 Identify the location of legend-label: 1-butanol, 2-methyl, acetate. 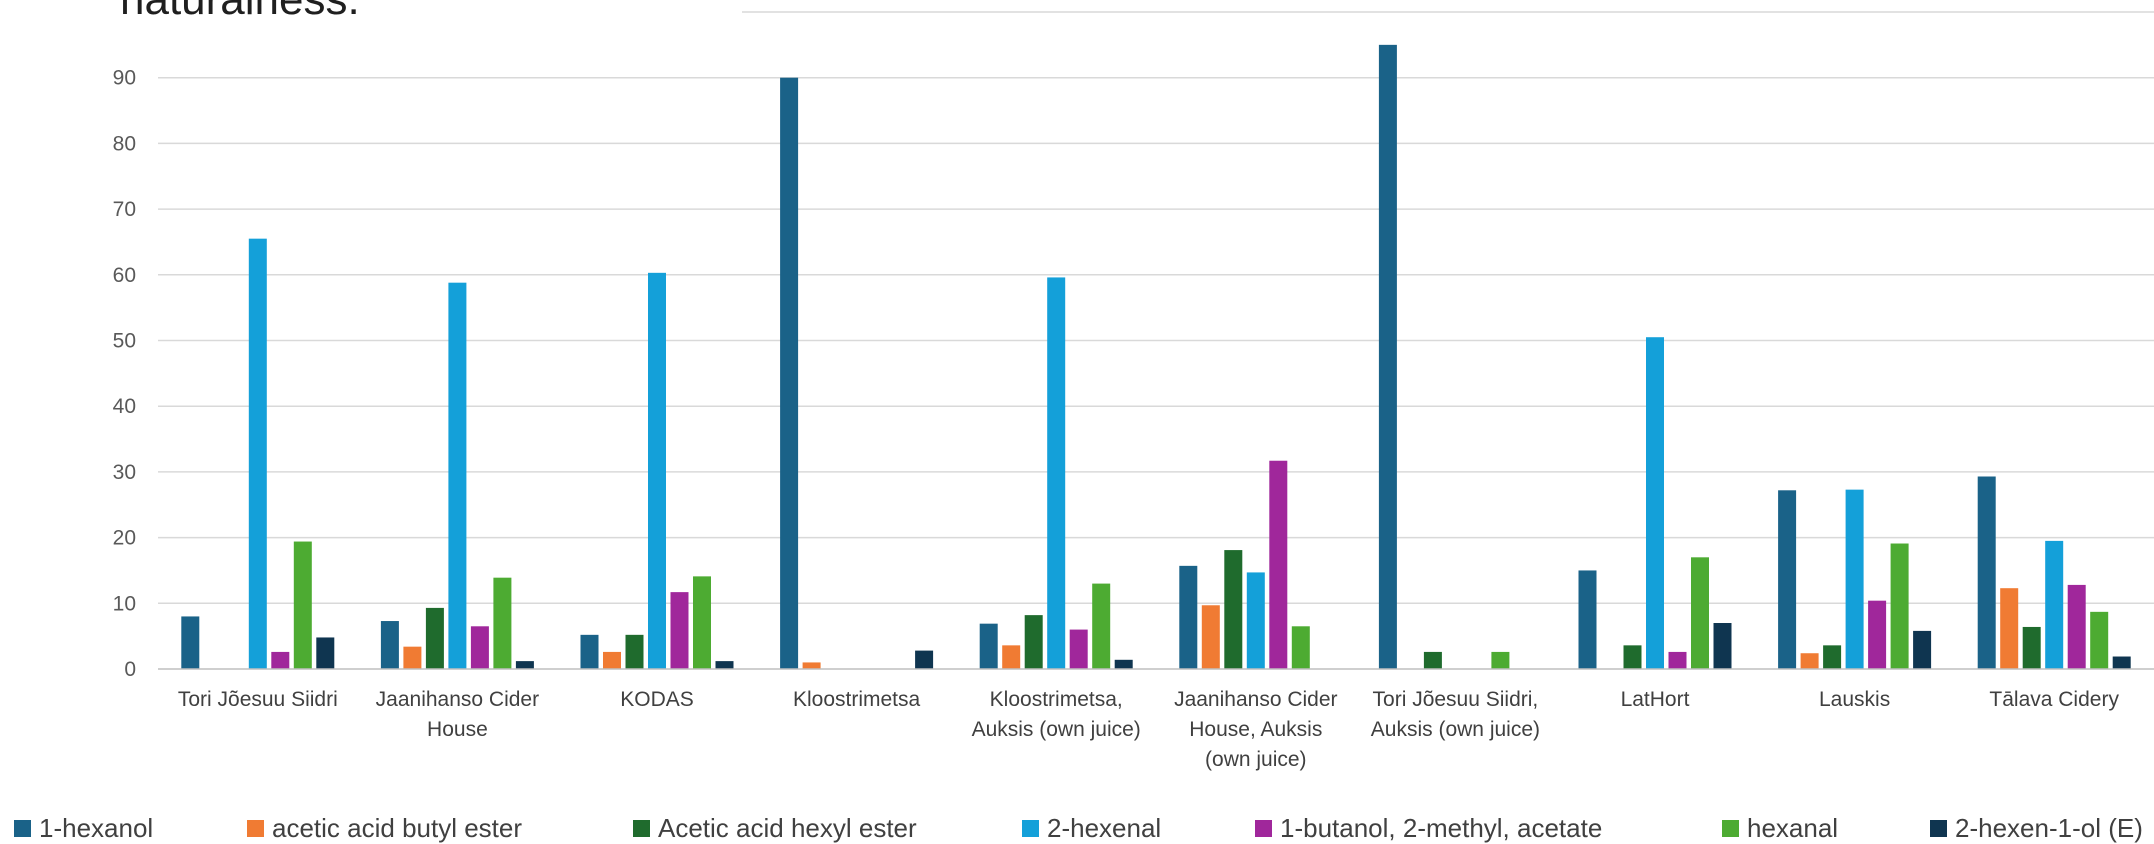
(1441, 828).